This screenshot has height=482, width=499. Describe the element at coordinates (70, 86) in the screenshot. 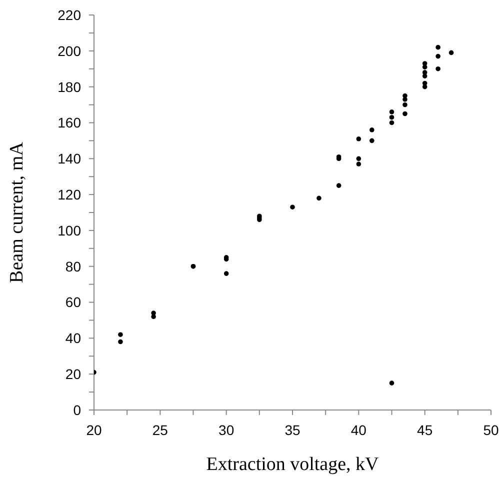

I see `y-tick-label: 180` at that location.